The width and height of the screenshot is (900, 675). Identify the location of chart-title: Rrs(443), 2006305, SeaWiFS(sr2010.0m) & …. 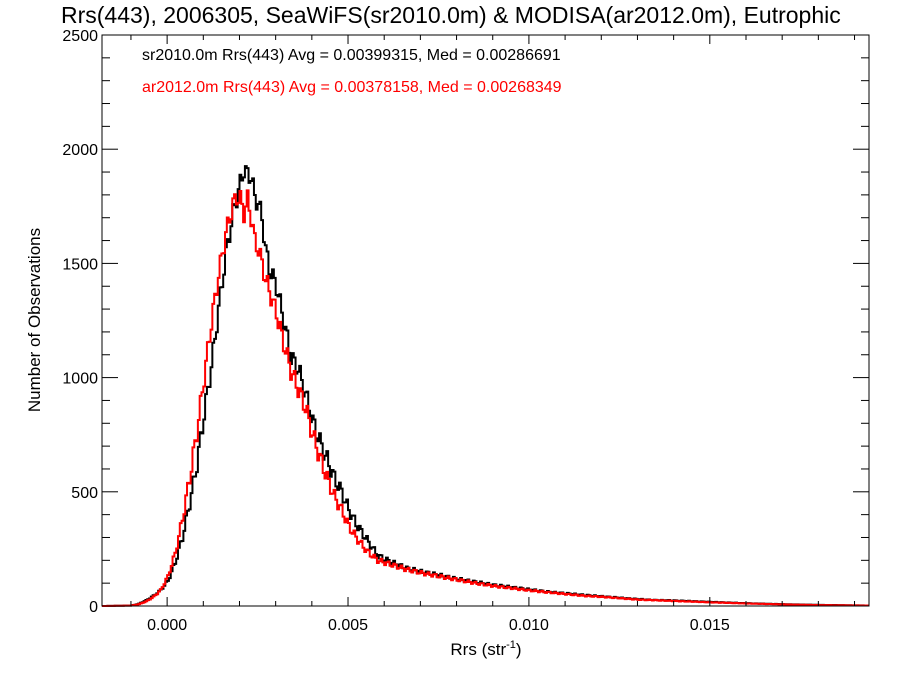
(451, 15).